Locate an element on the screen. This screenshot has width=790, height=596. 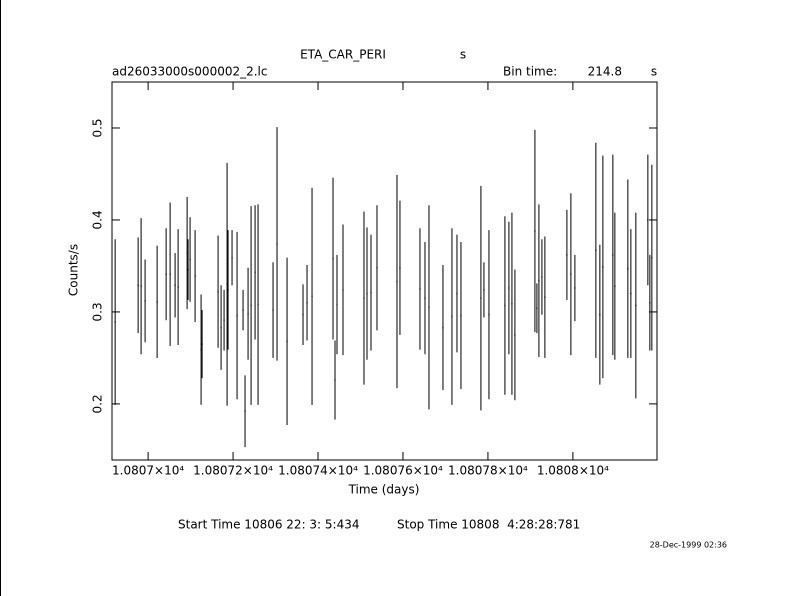
file-name: ad26033000s000002_2.lc is located at coordinates (190, 72).